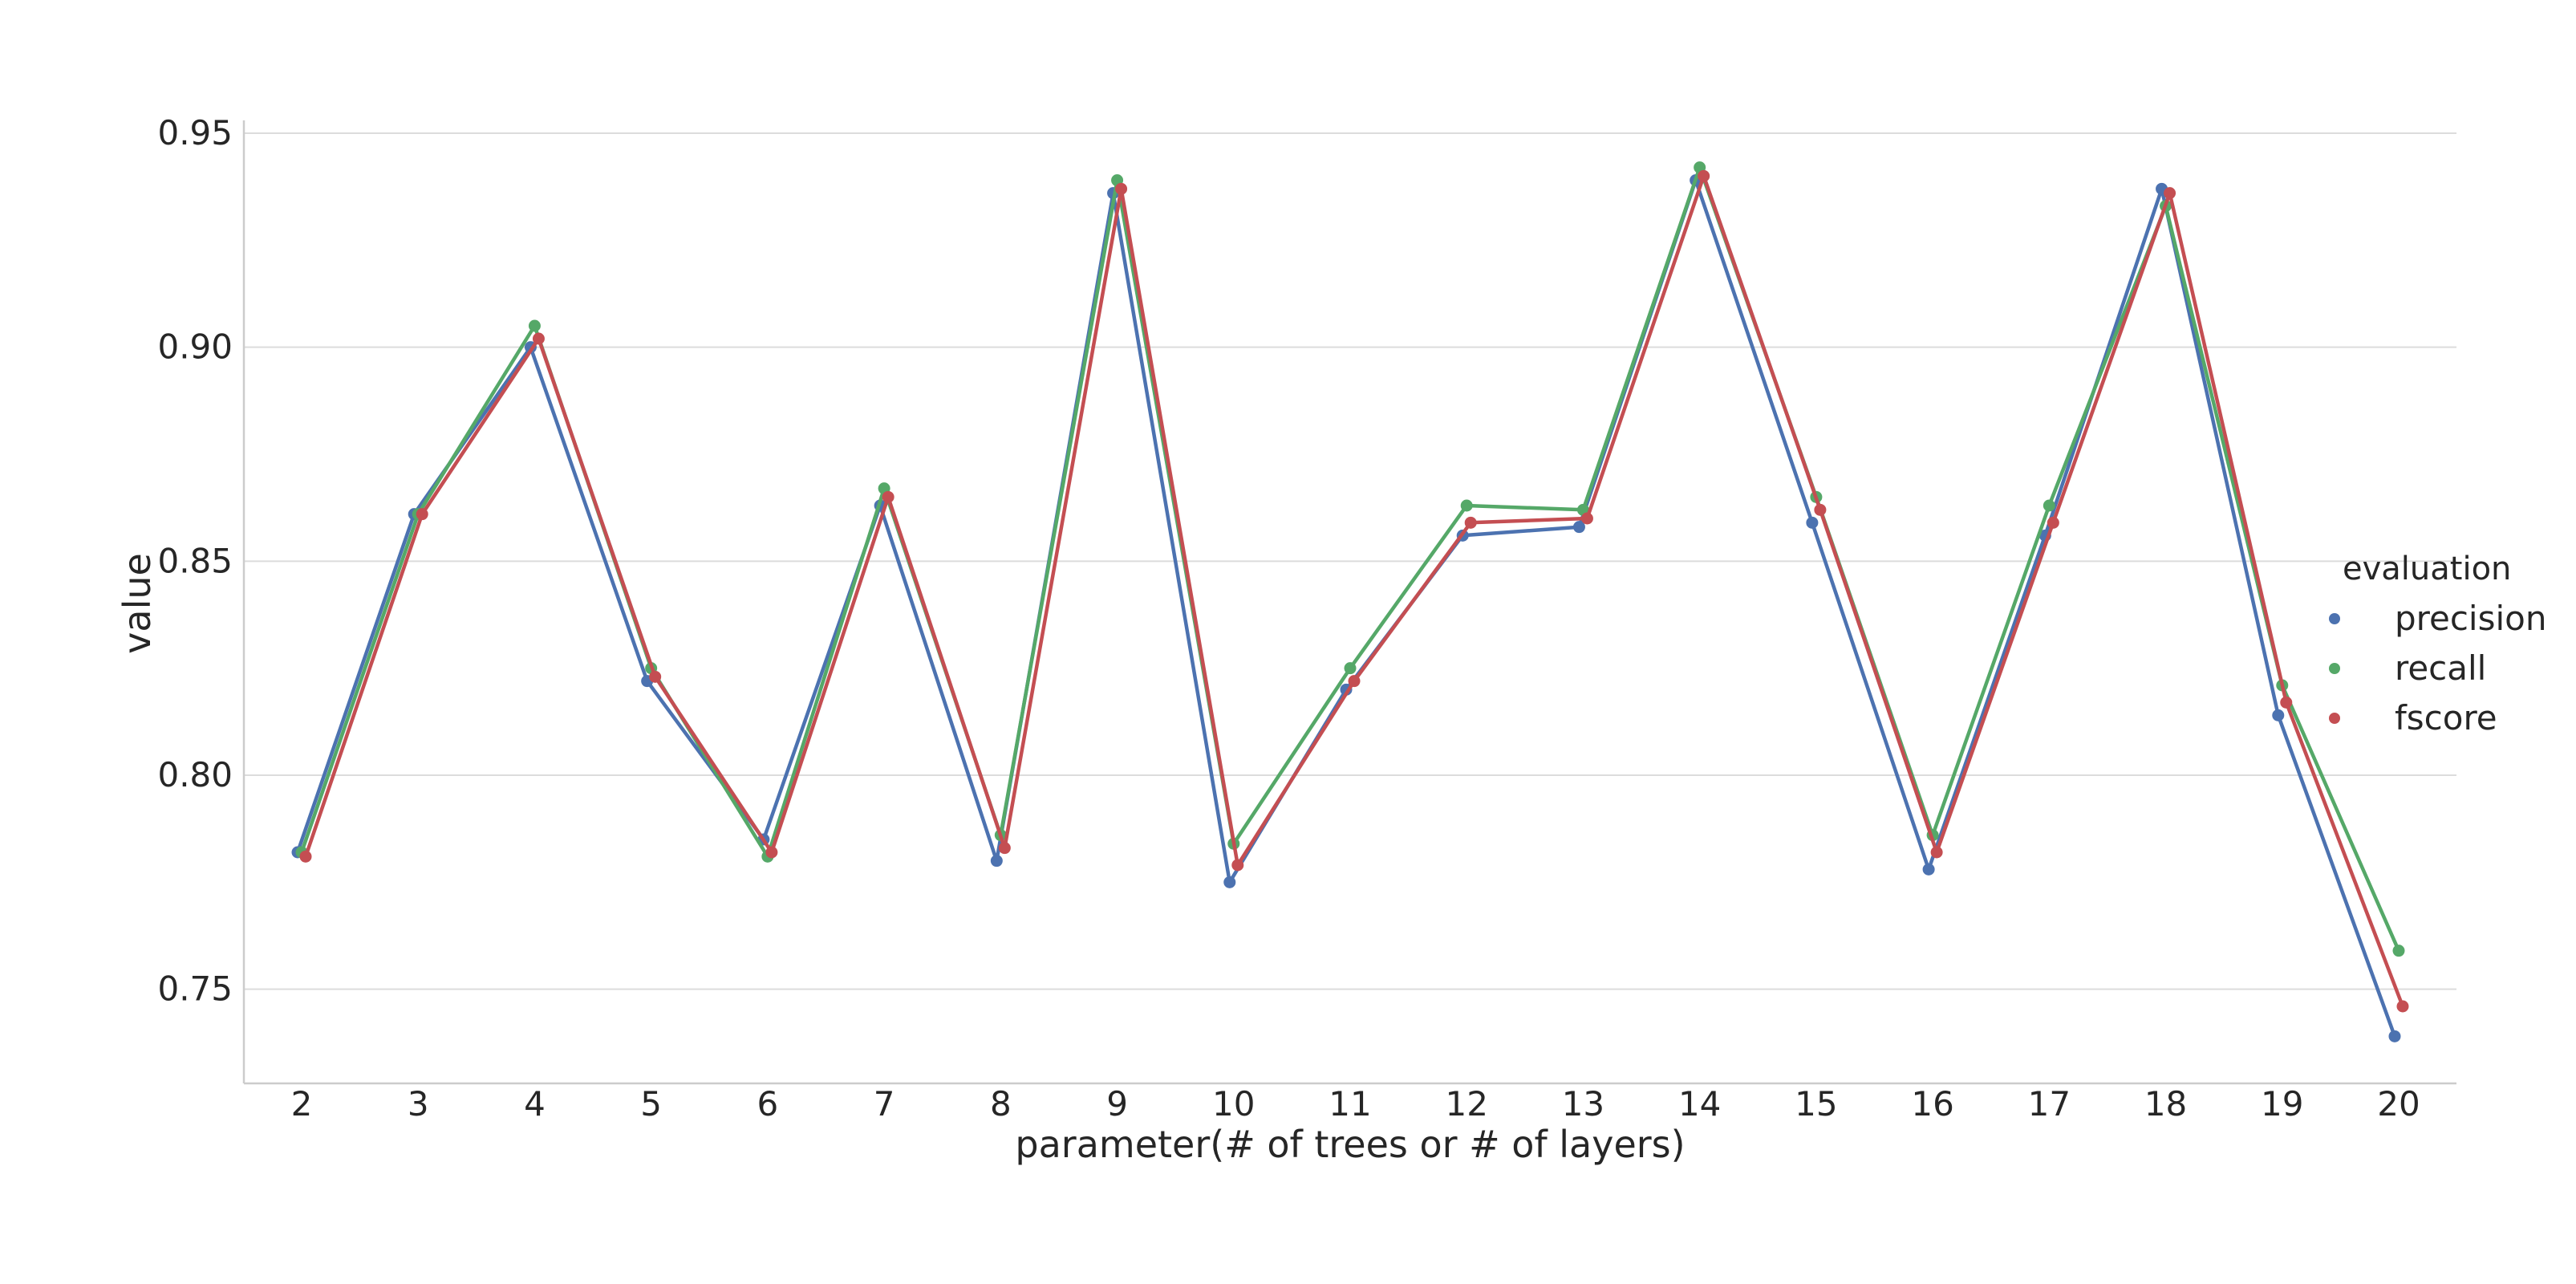 The height and width of the screenshot is (1284, 2576). I want to click on legend-marker-recall, so click(2334, 668).